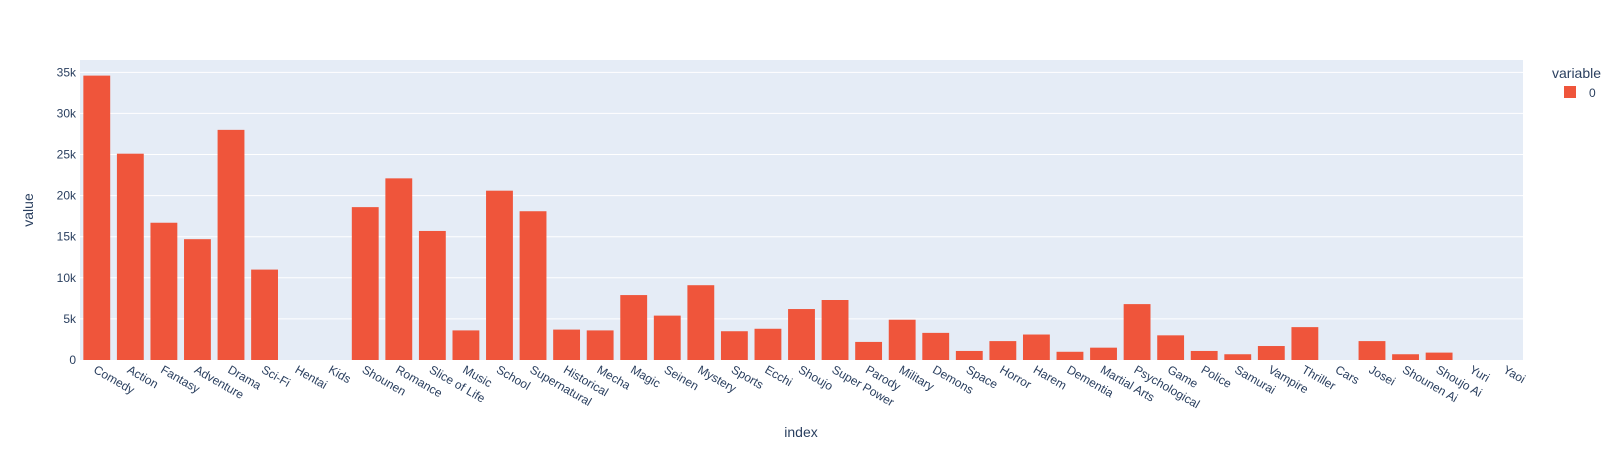 The height and width of the screenshot is (450, 1622). What do you see at coordinates (681, 377) in the screenshot?
I see `x-tick-label: Seinen` at bounding box center [681, 377].